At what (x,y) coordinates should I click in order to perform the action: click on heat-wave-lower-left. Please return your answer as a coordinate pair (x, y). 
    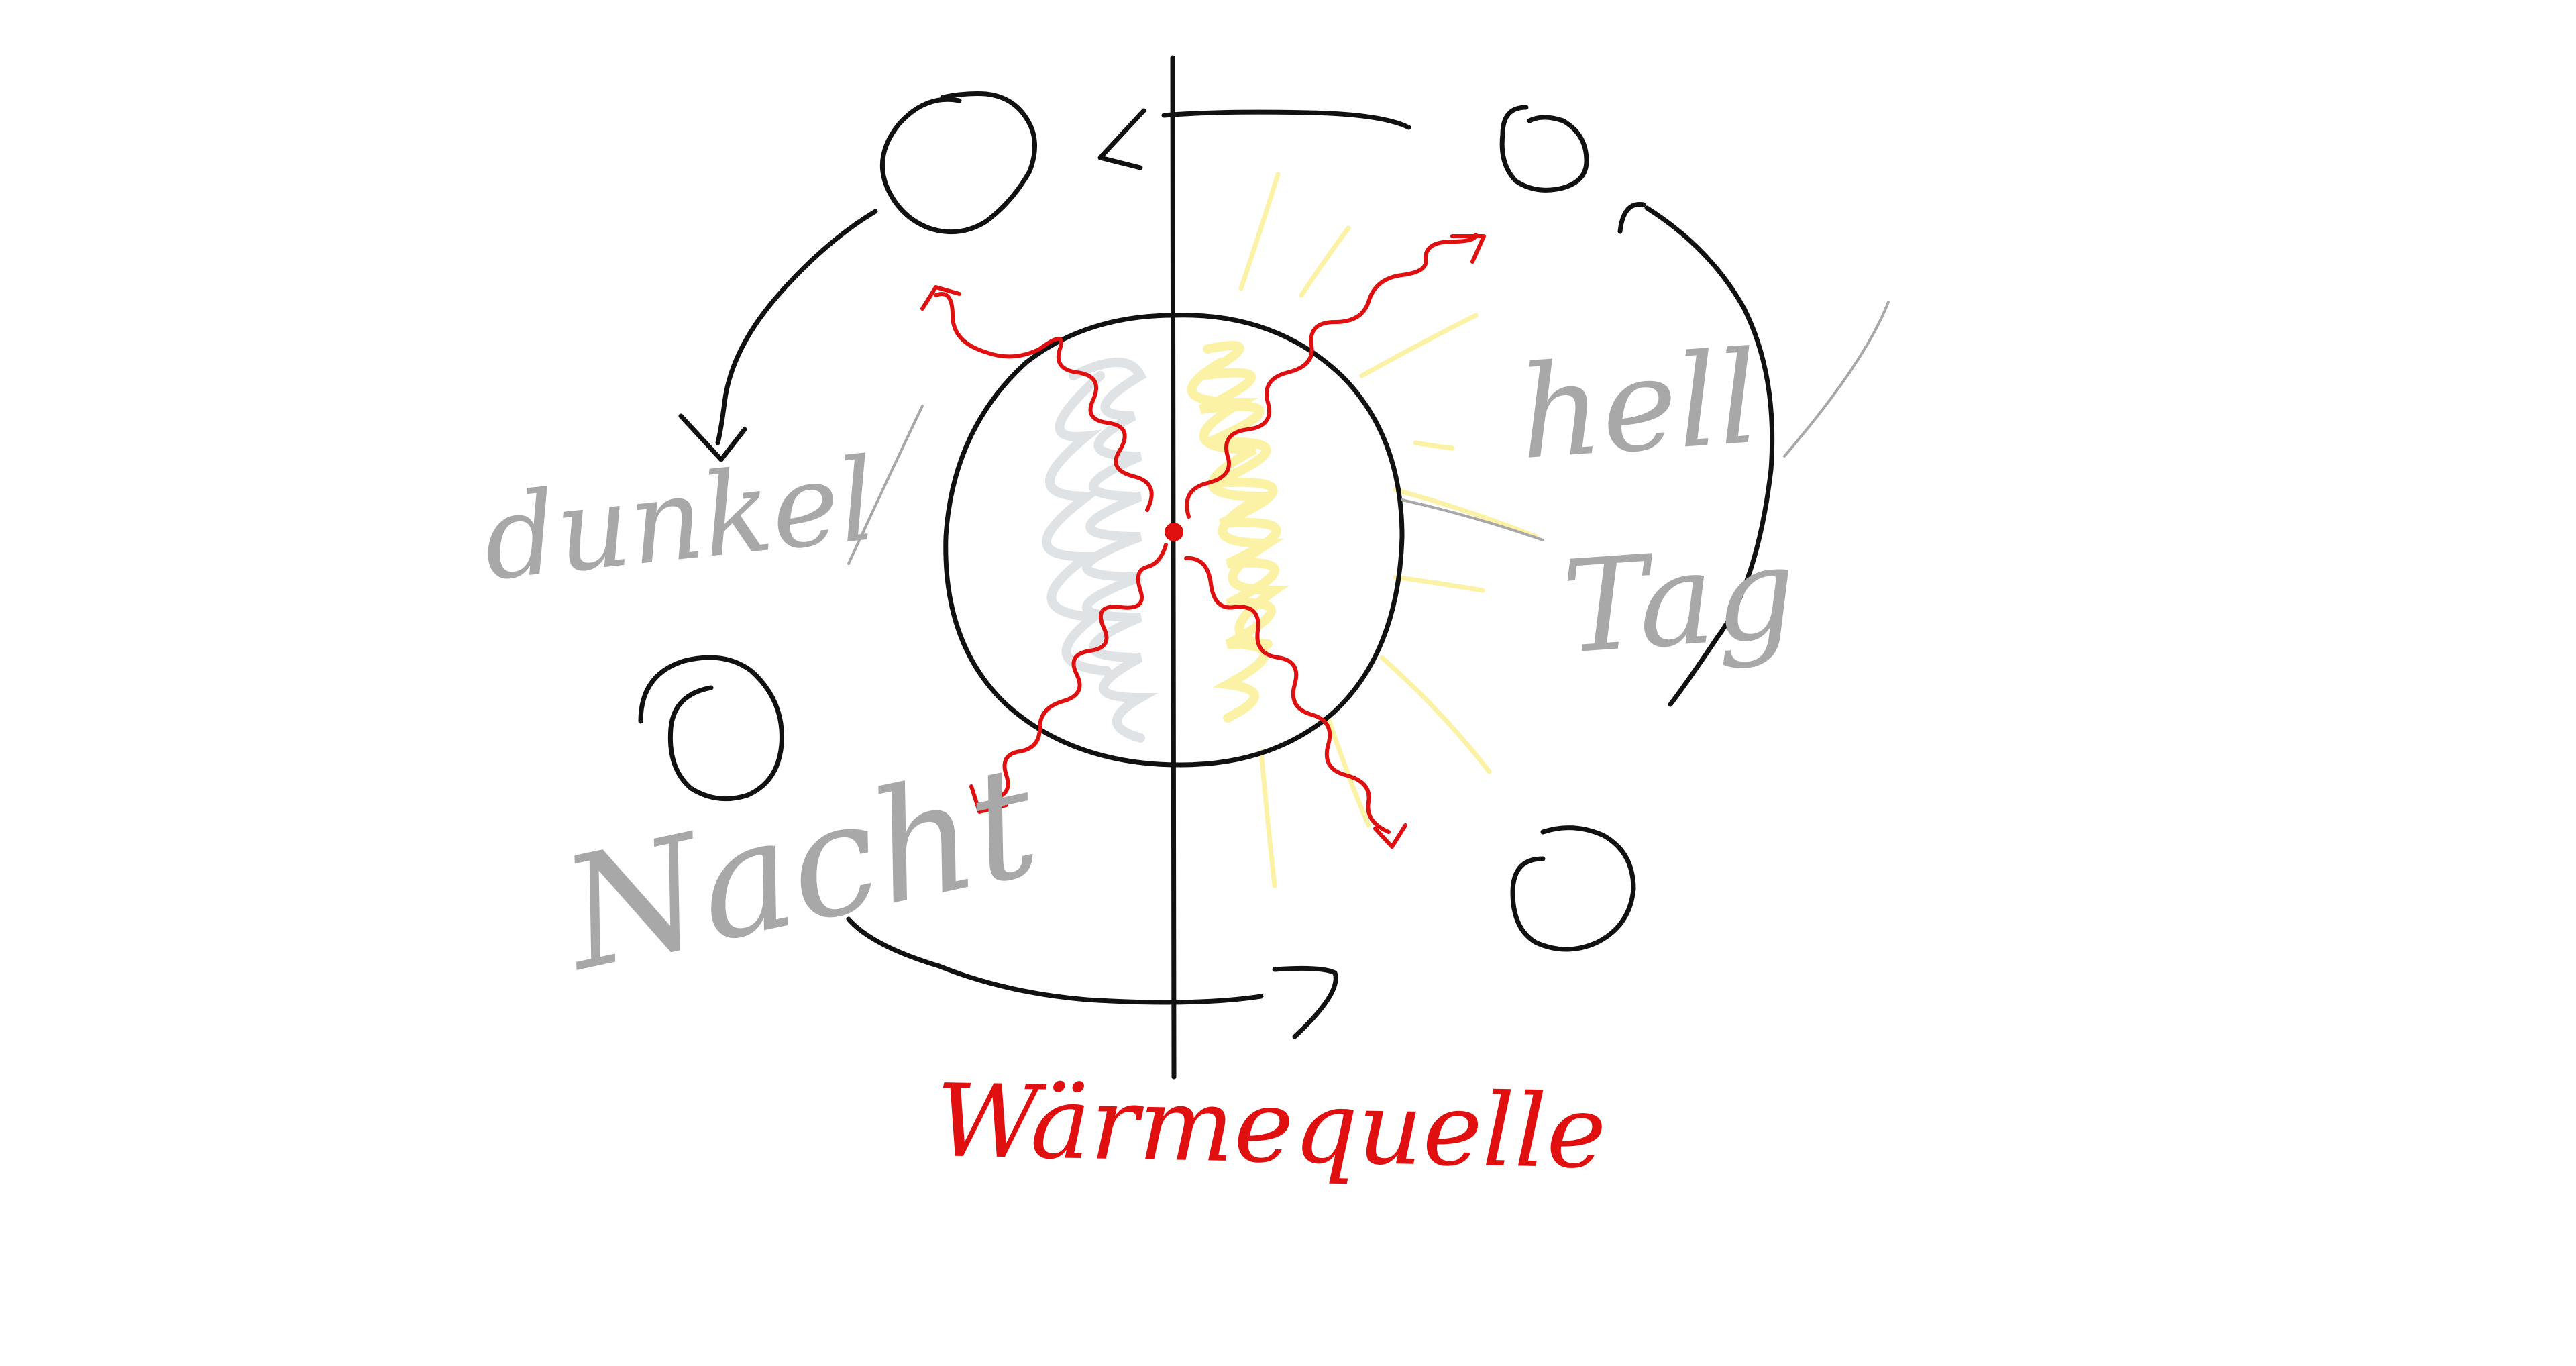
    Looking at the image, I should click on (1079, 672).